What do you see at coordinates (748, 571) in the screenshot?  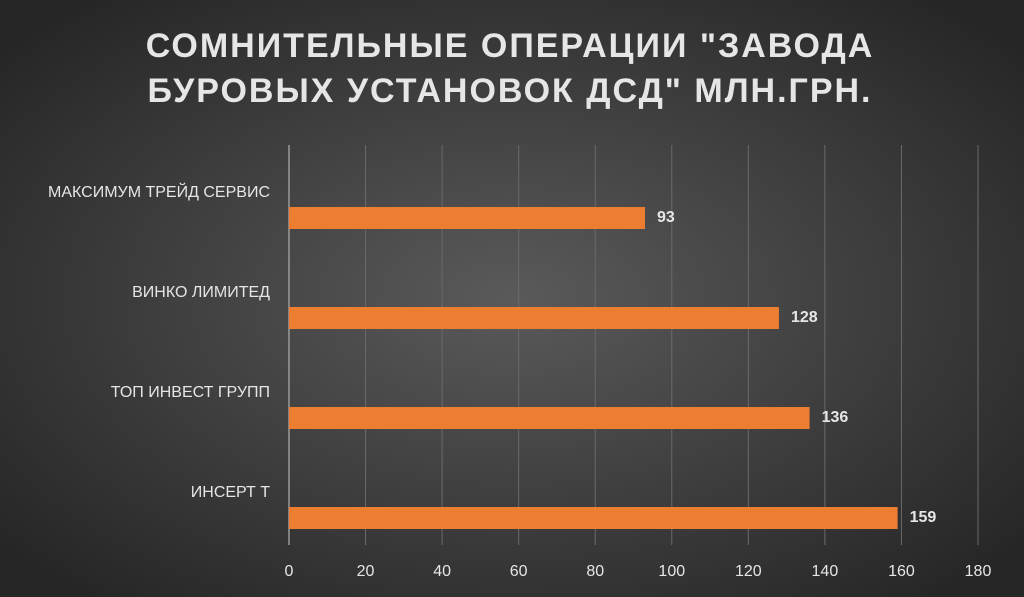 I see `x-tick-label: 120` at bounding box center [748, 571].